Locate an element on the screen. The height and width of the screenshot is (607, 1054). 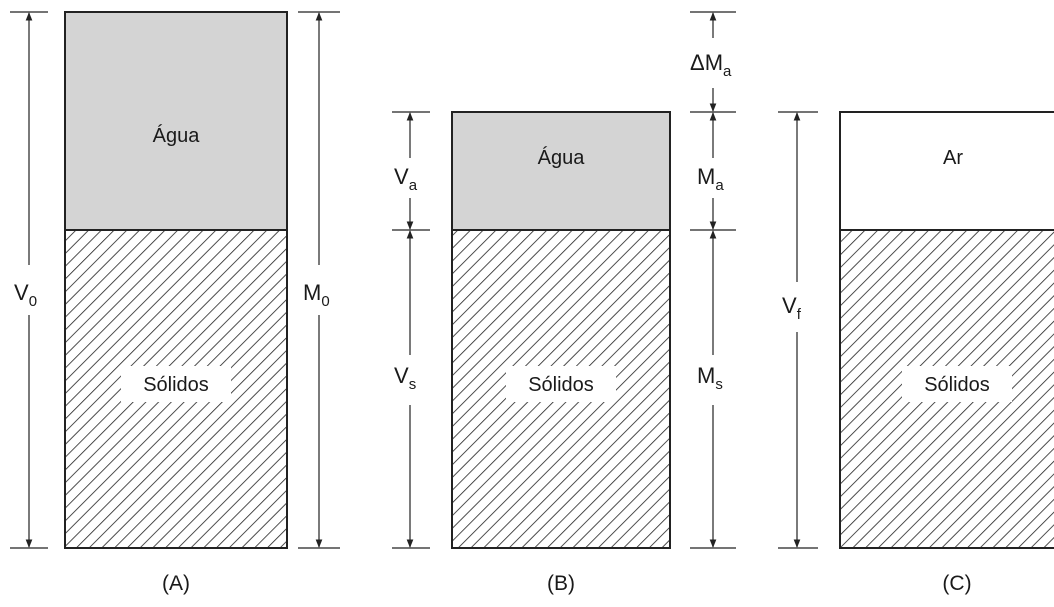
panel-c-top-label: Ar is located at coordinates (953, 158).